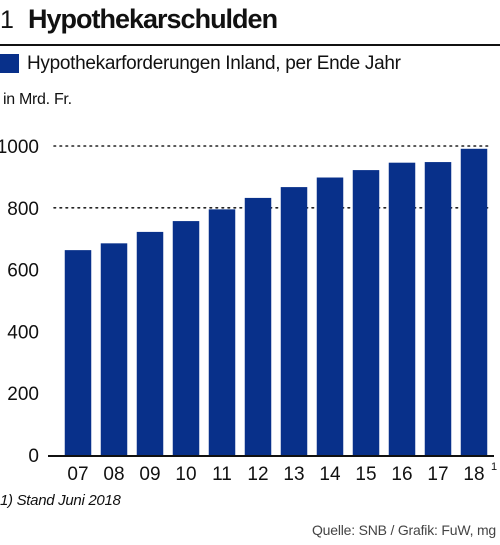 Image resolution: width=500 pixels, height=545 pixels. What do you see at coordinates (330, 474) in the screenshot?
I see `x-tick-14: 14` at bounding box center [330, 474].